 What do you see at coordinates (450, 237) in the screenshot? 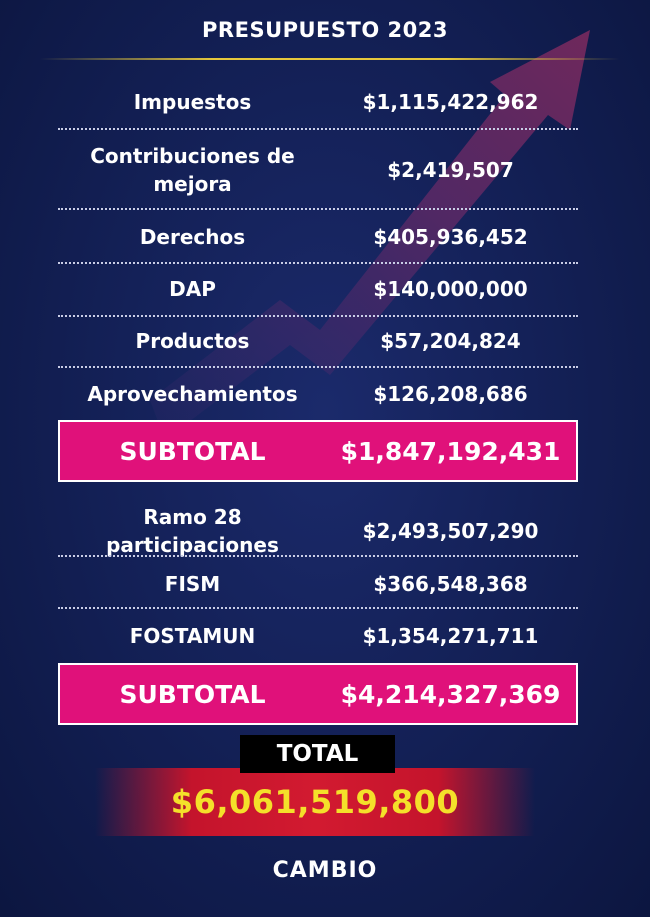
I see `row-value: $405,936,452` at bounding box center [450, 237].